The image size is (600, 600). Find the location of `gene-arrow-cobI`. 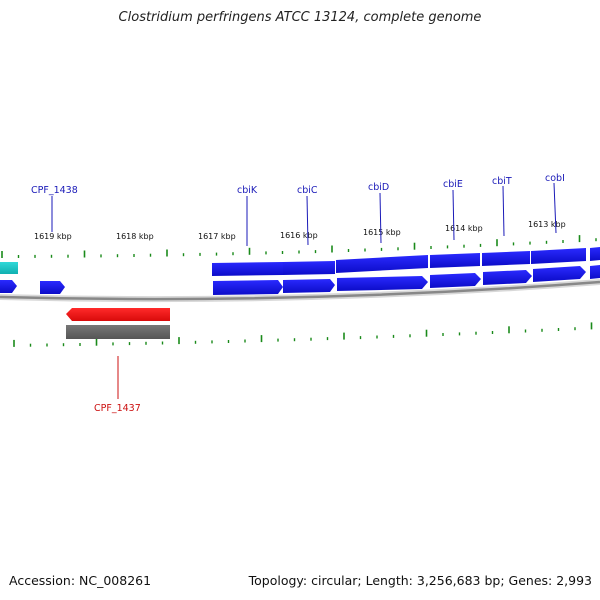

gene-arrow-cobI is located at coordinates (559, 274).